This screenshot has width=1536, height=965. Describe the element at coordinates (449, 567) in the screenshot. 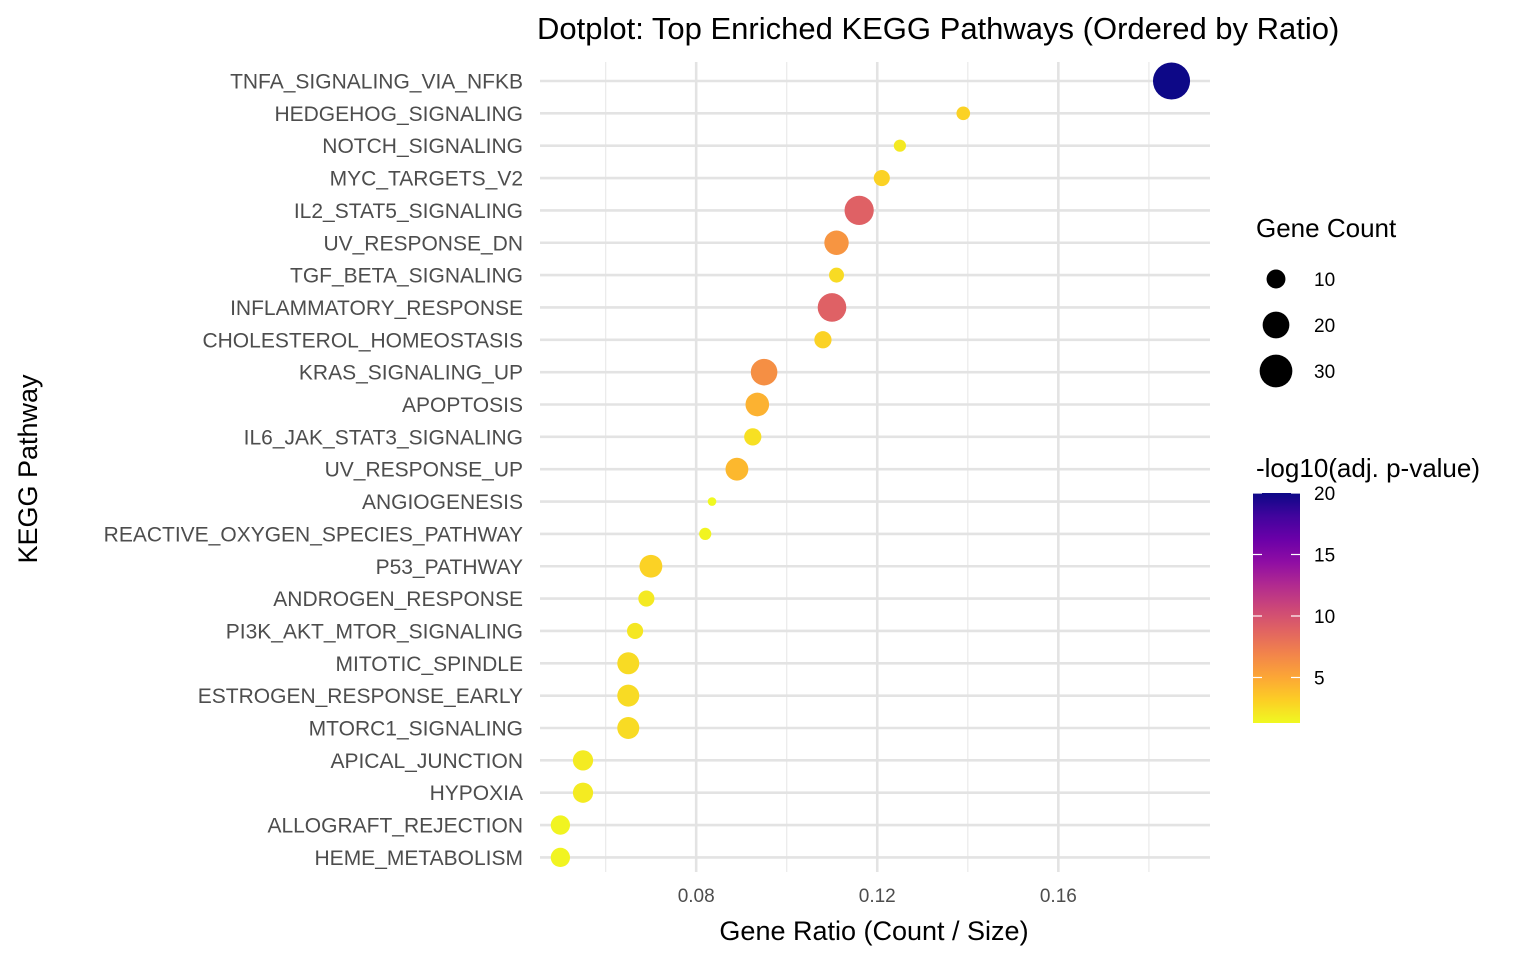

I see `y-tick-label: P53_PATHWAY` at that location.